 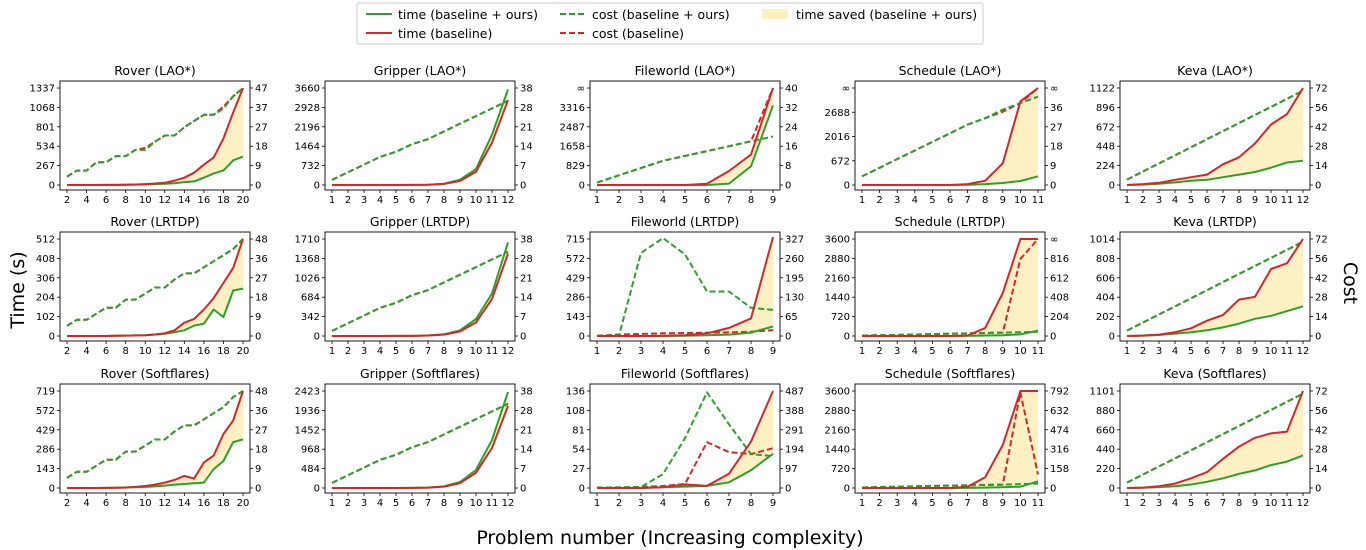 What do you see at coordinates (1105, 469) in the screenshot?
I see `y-tick-label-left: 220` at bounding box center [1105, 469].